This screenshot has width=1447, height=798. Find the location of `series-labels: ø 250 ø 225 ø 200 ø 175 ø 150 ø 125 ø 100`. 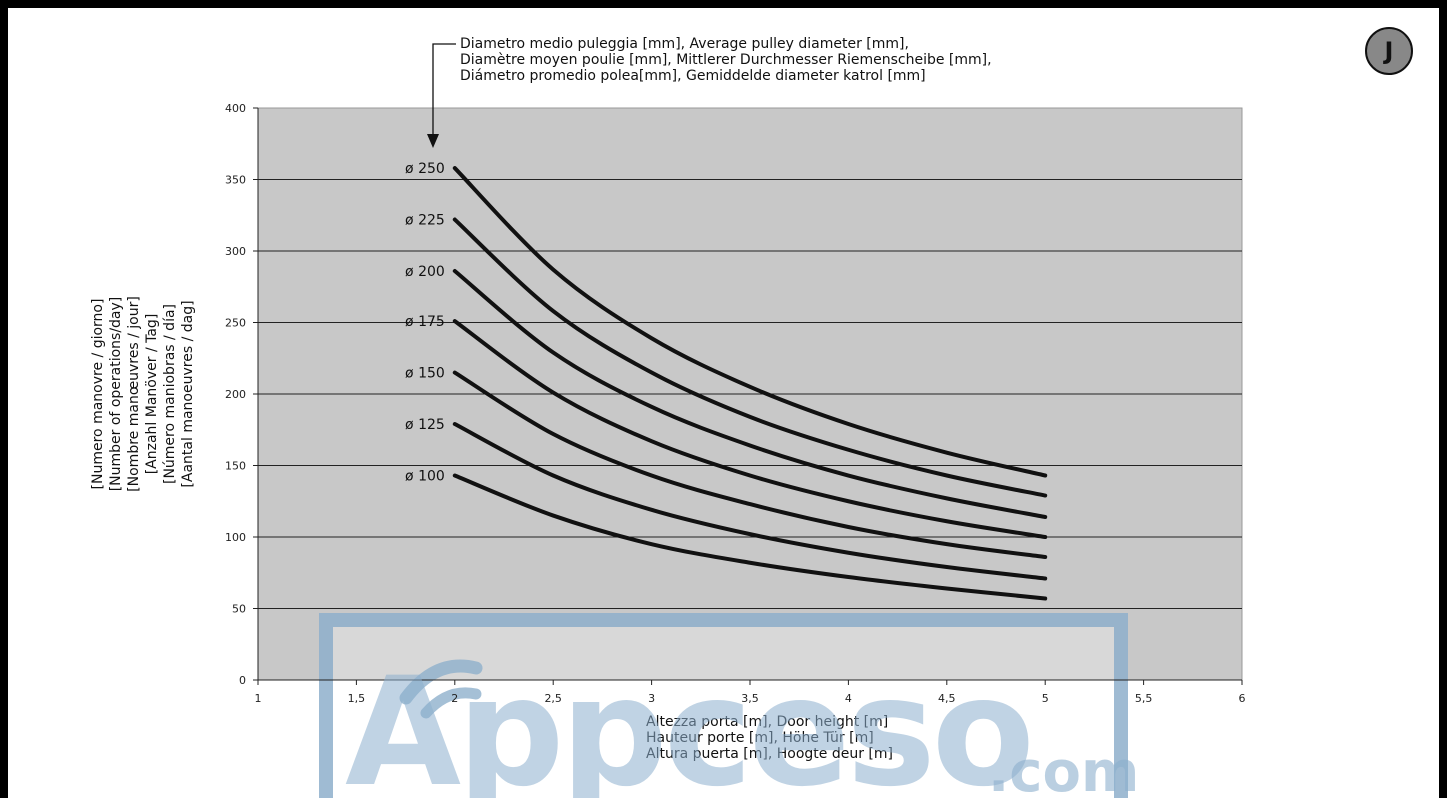

series-labels: ø 250 ø 225 ø 200 ø 175 ø 150 ø 125 ø 100 is located at coordinates (425, 322).